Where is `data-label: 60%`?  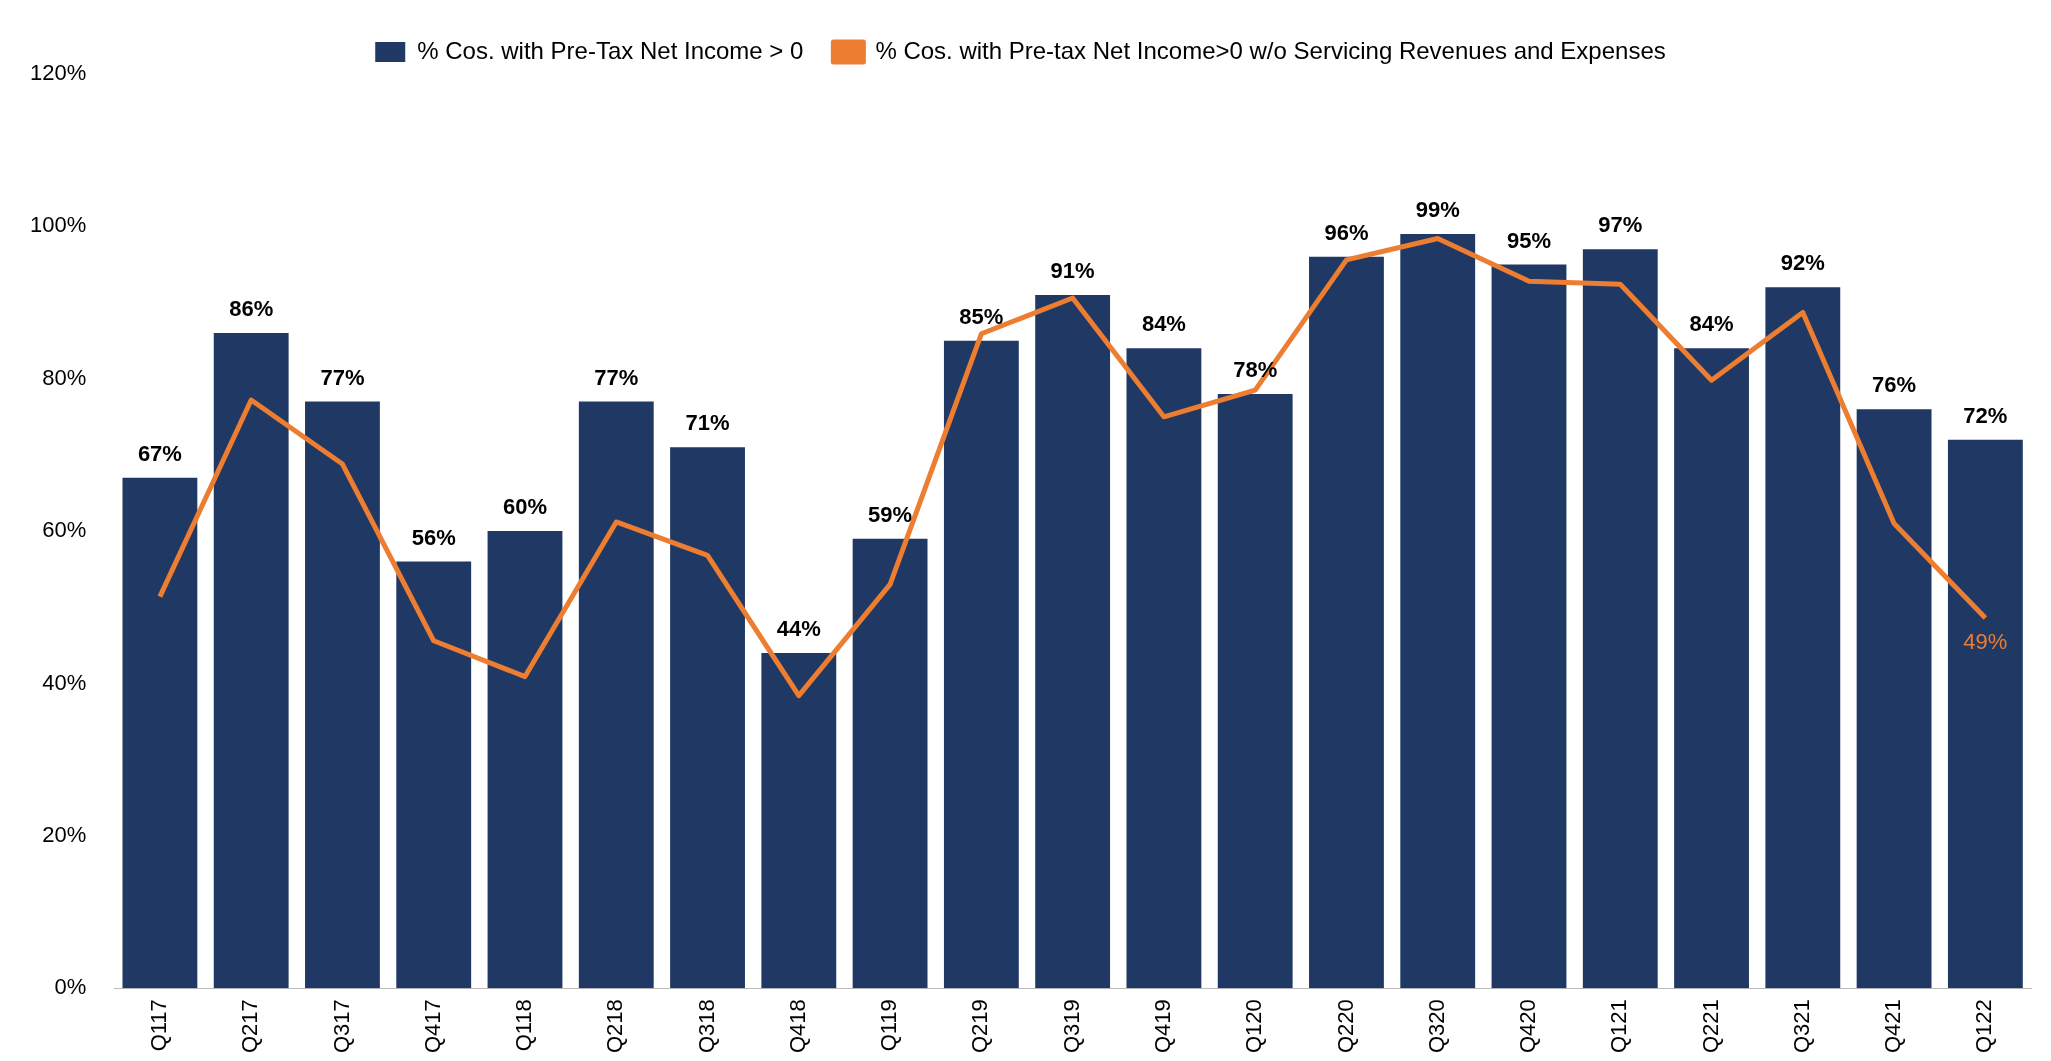 data-label: 60% is located at coordinates (525, 507).